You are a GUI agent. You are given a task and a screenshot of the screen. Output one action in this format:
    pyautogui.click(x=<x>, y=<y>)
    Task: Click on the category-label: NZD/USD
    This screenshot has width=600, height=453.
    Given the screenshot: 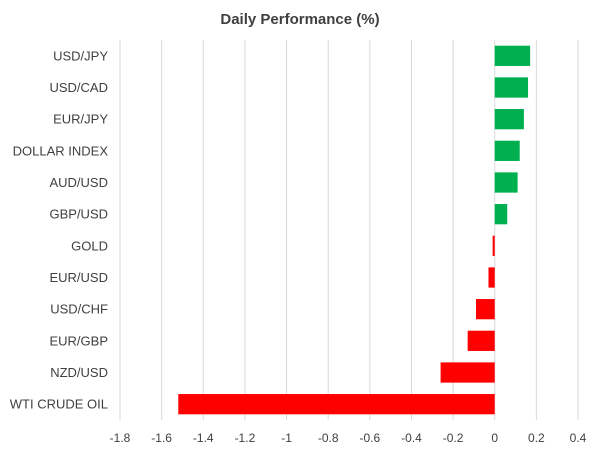 What is the action you would take?
    pyautogui.click(x=79, y=372)
    